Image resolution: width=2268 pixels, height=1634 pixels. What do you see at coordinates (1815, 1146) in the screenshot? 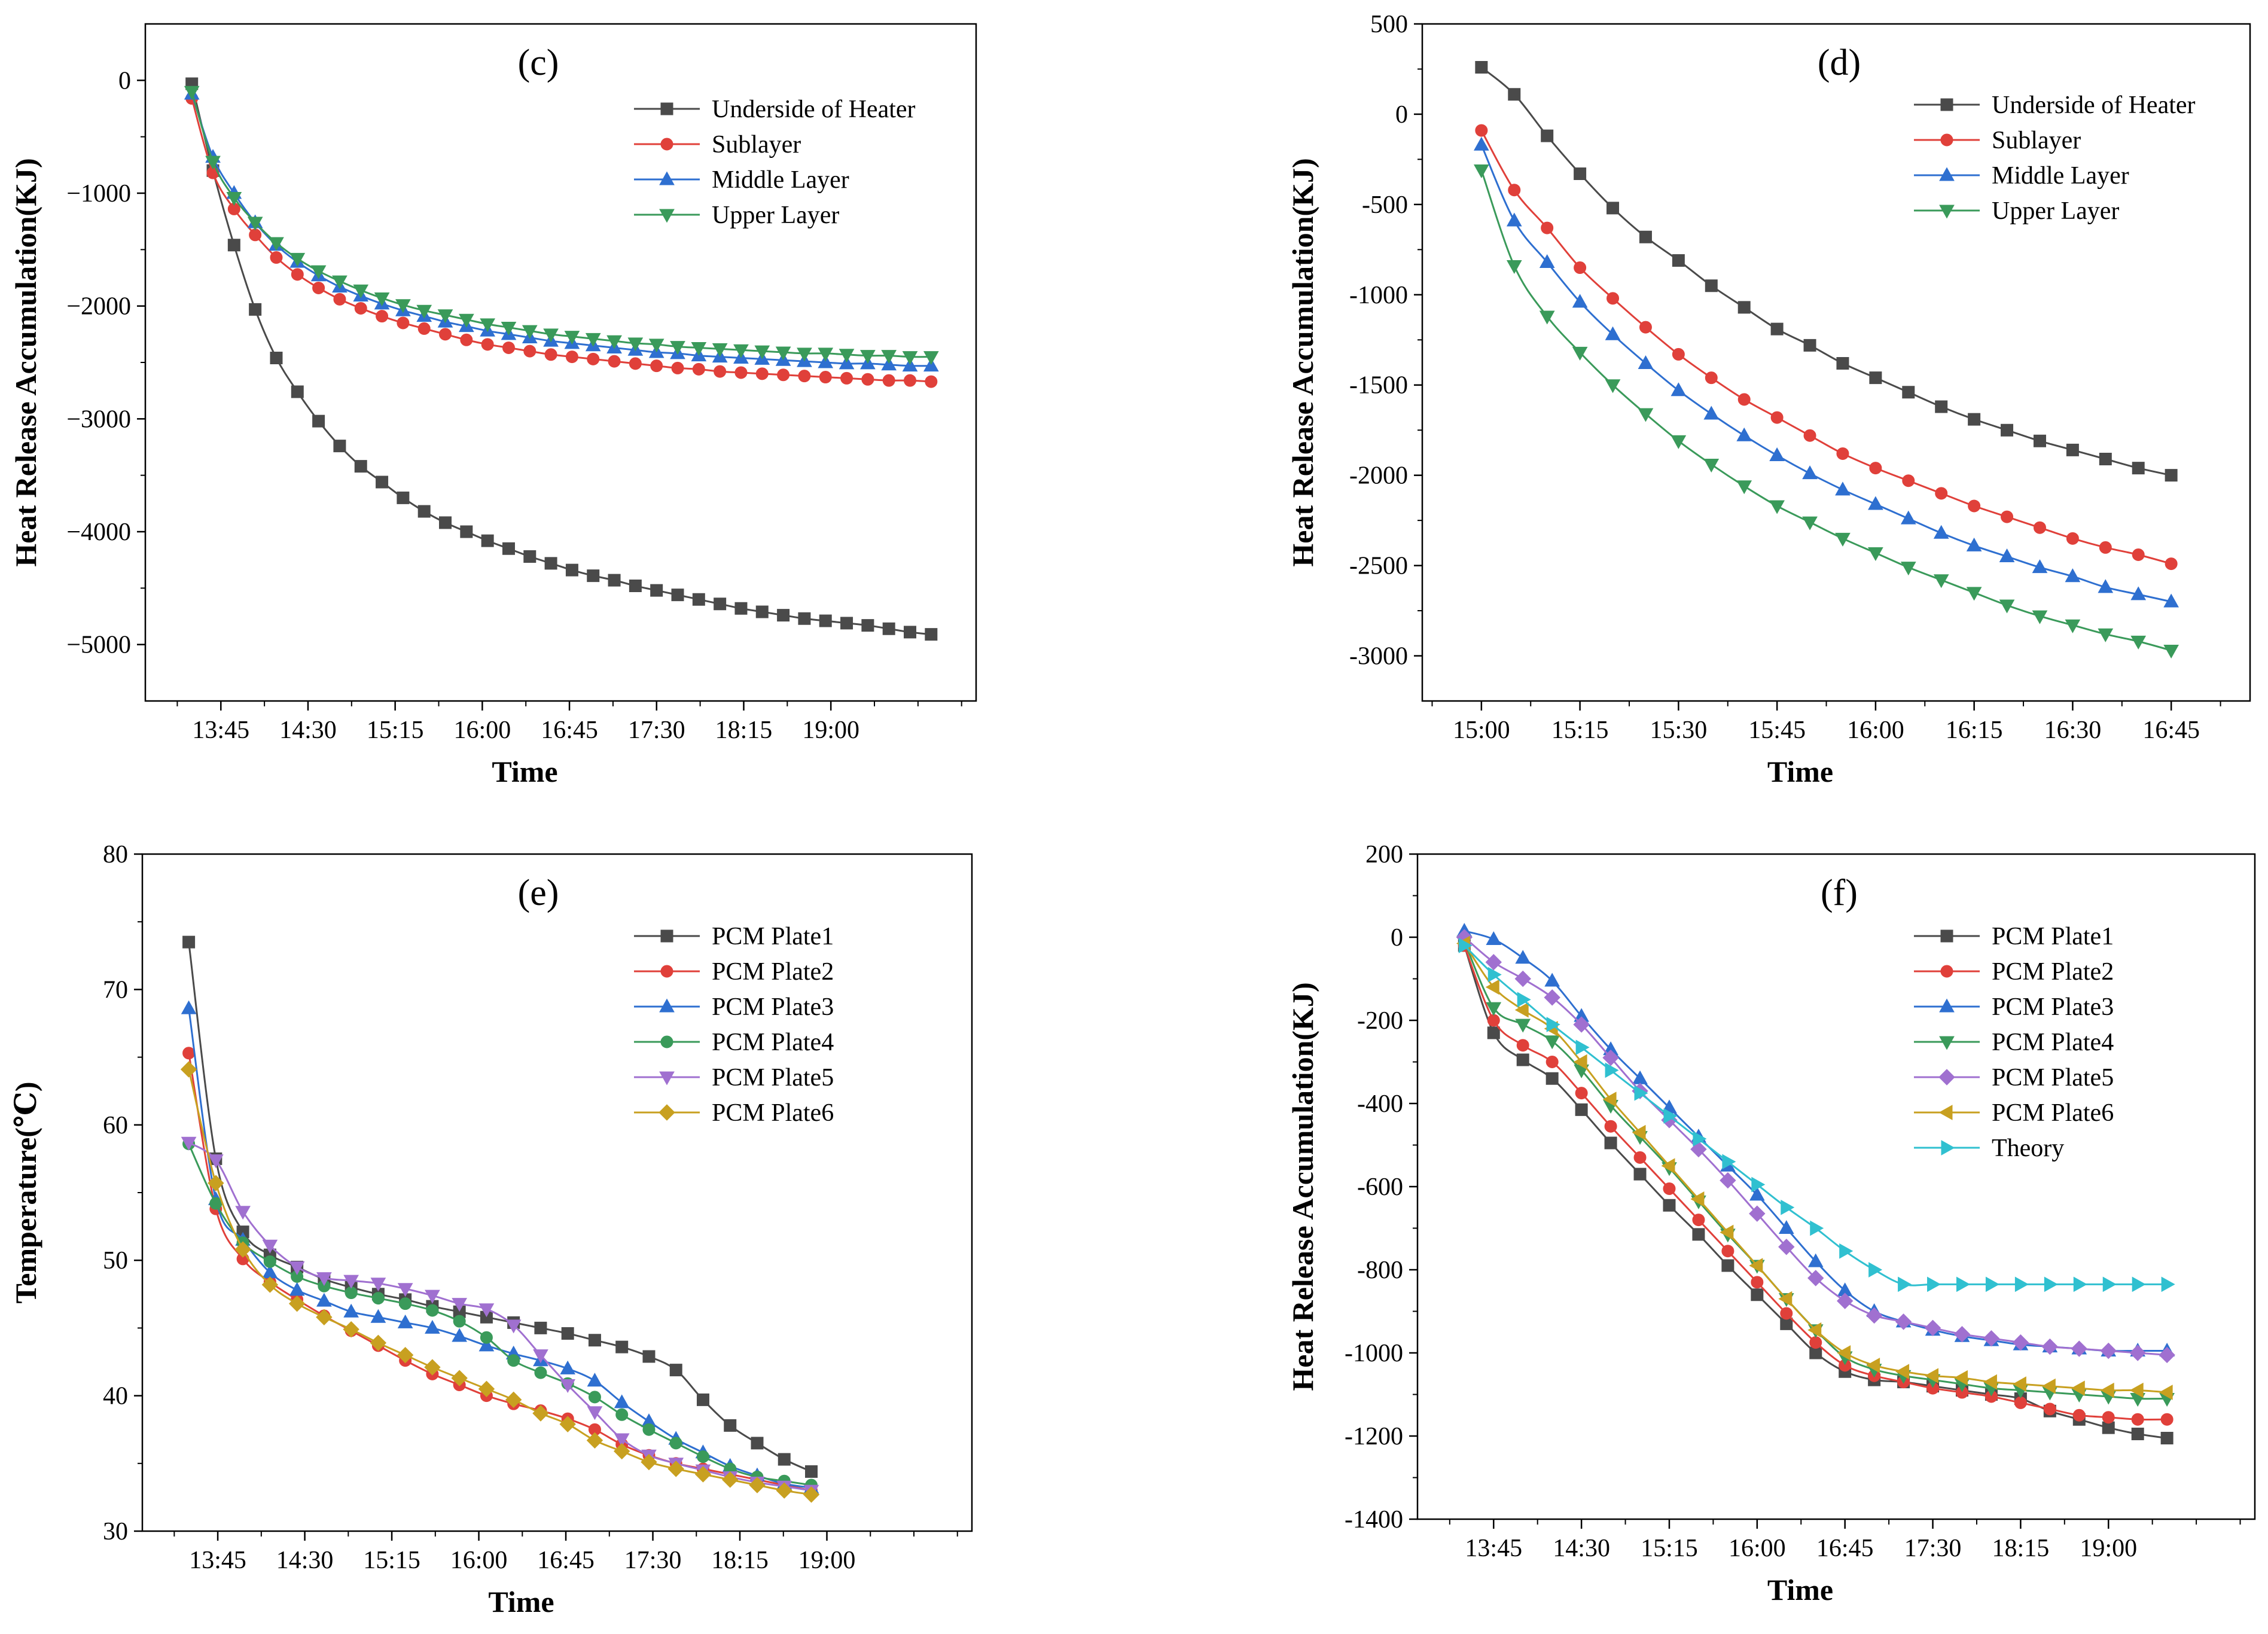
I see `series-pcm-plate5` at bounding box center [1815, 1146].